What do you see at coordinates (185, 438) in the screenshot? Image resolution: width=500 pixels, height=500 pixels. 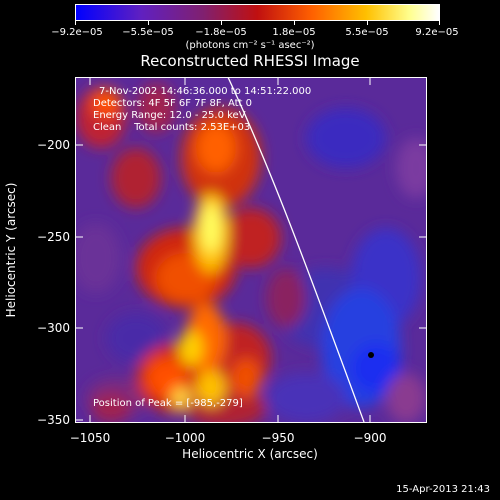 I see `x-tick-label: −1000` at bounding box center [185, 438].